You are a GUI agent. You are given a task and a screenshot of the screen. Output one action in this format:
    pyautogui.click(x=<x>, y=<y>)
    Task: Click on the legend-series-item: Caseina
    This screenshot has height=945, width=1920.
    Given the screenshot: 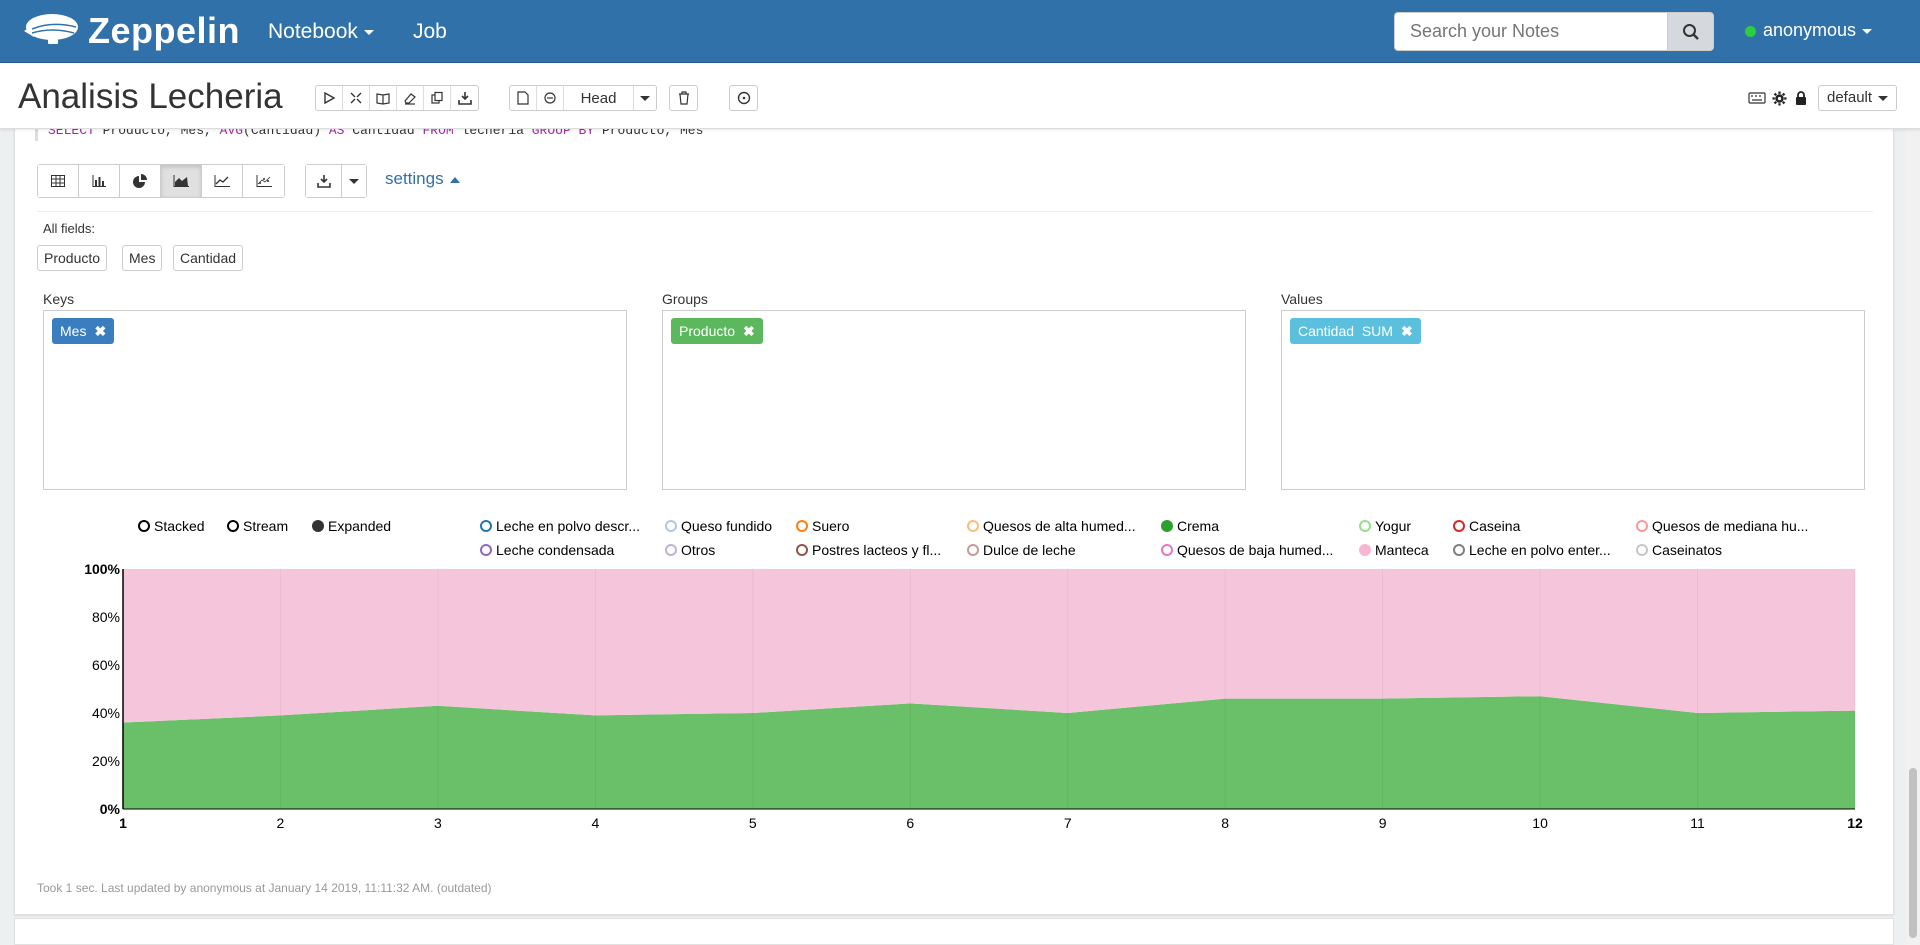 What is the action you would take?
    pyautogui.click(x=1486, y=526)
    